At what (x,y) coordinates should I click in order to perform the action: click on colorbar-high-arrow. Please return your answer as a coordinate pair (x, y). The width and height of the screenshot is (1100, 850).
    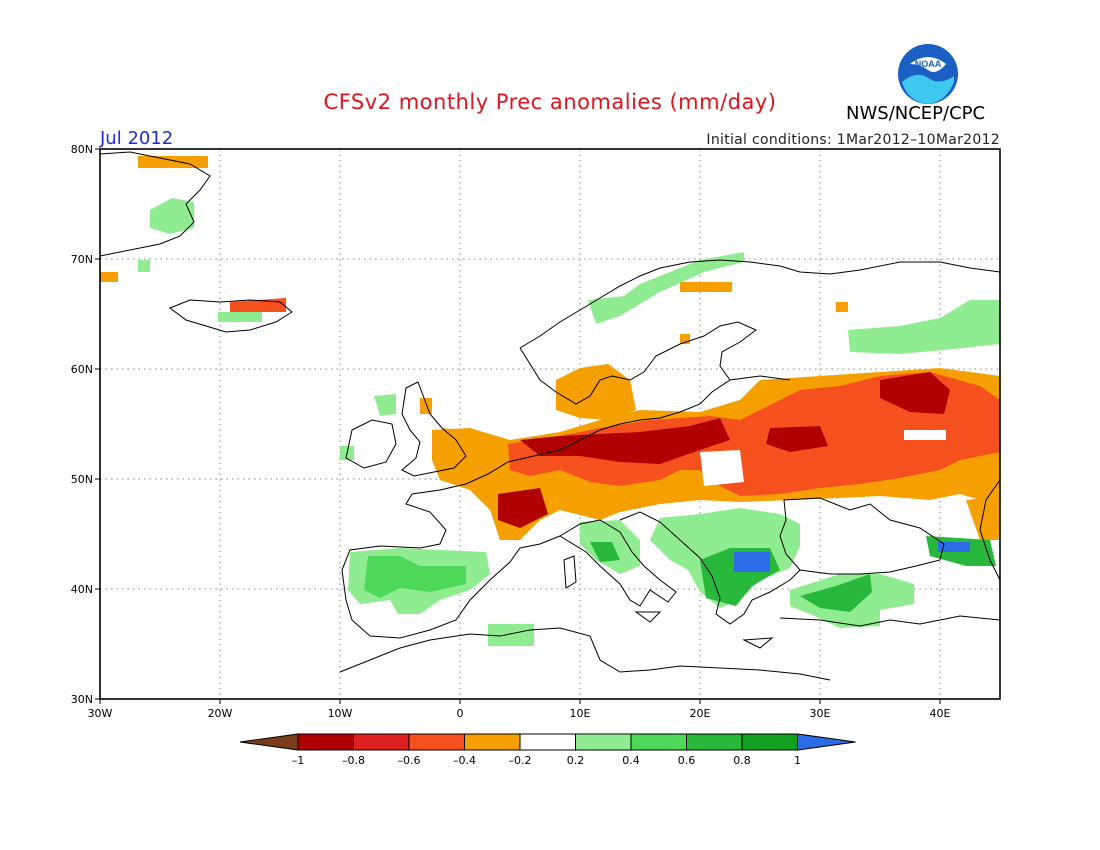
    Looking at the image, I should click on (826, 742).